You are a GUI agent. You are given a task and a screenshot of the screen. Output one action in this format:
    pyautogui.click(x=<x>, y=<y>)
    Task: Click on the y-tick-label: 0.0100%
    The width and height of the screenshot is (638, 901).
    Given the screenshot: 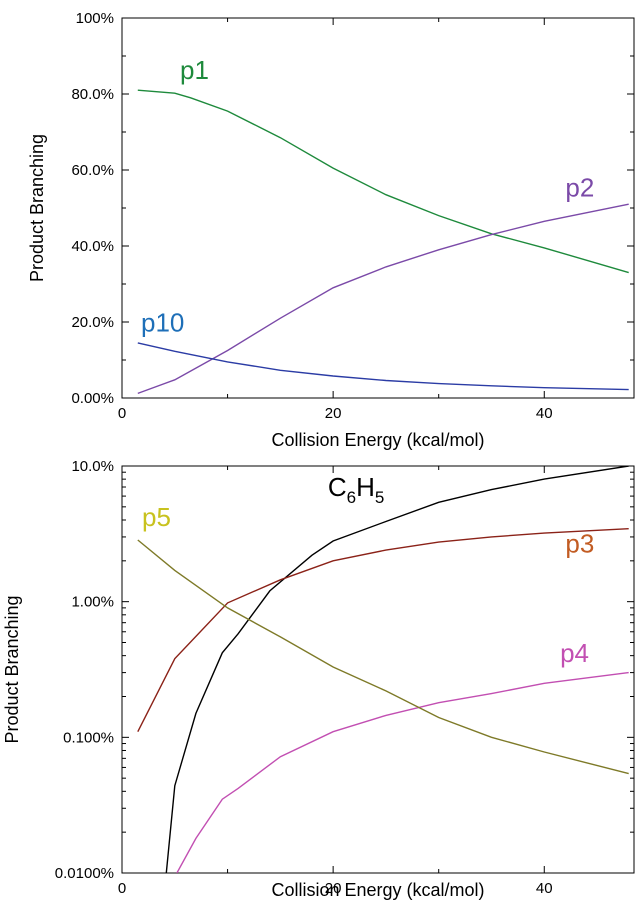 What is the action you would take?
    pyautogui.click(x=84, y=873)
    